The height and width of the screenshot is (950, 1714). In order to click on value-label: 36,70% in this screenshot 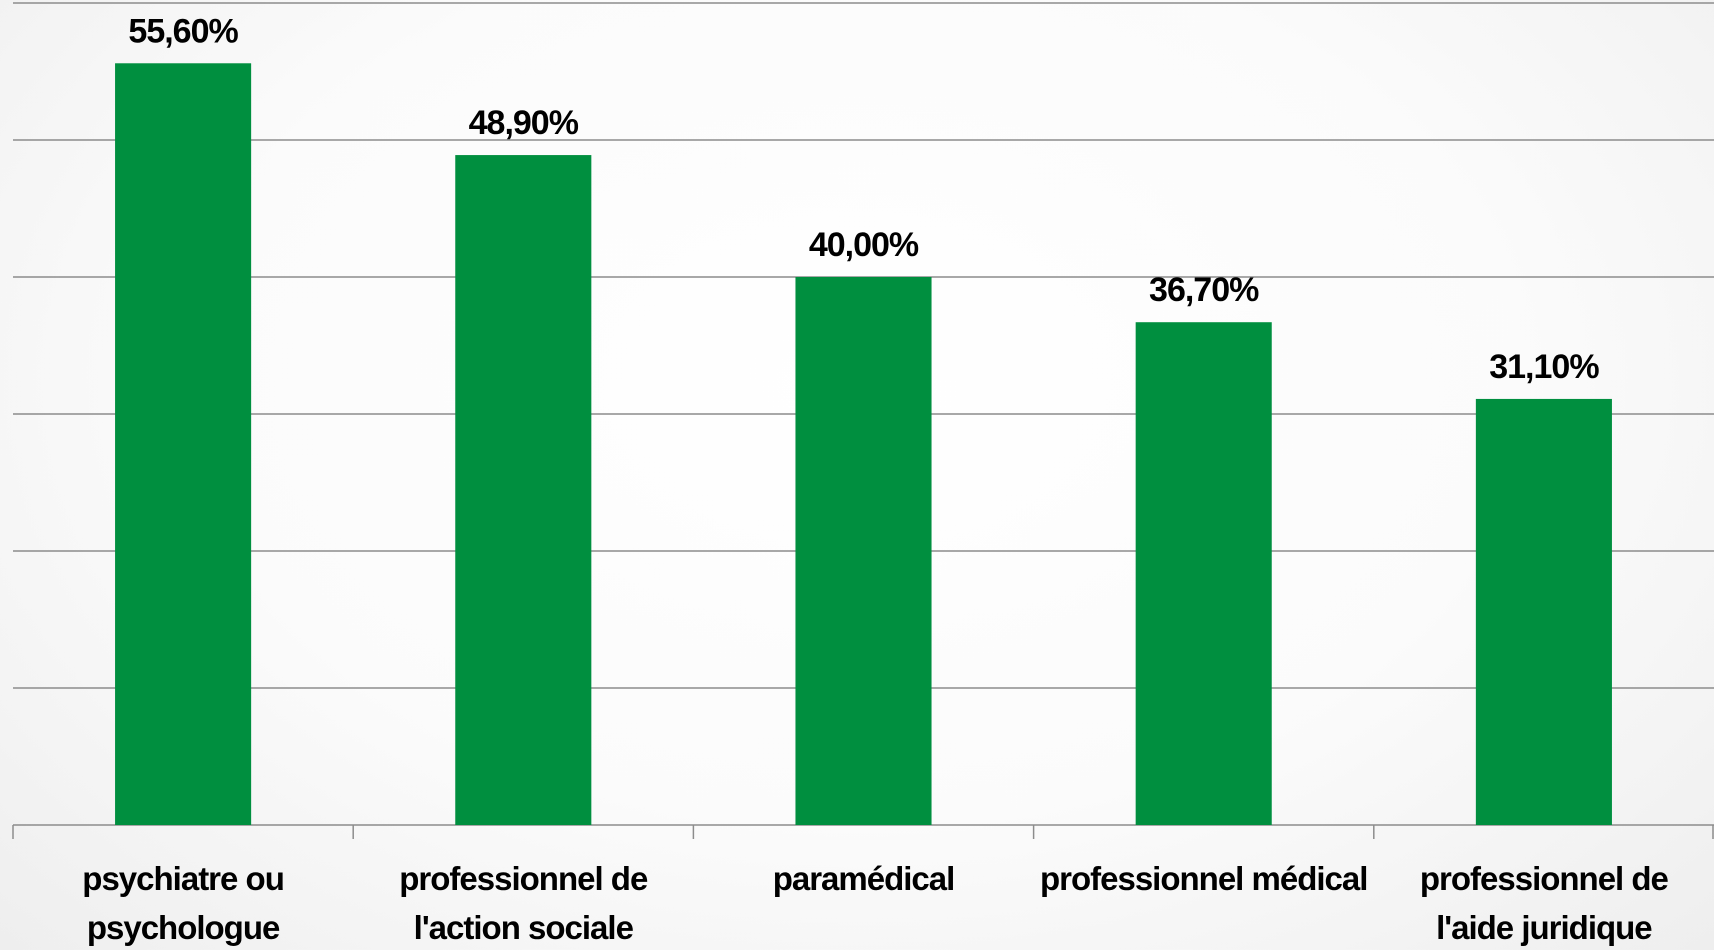, I will do `click(1204, 290)`.